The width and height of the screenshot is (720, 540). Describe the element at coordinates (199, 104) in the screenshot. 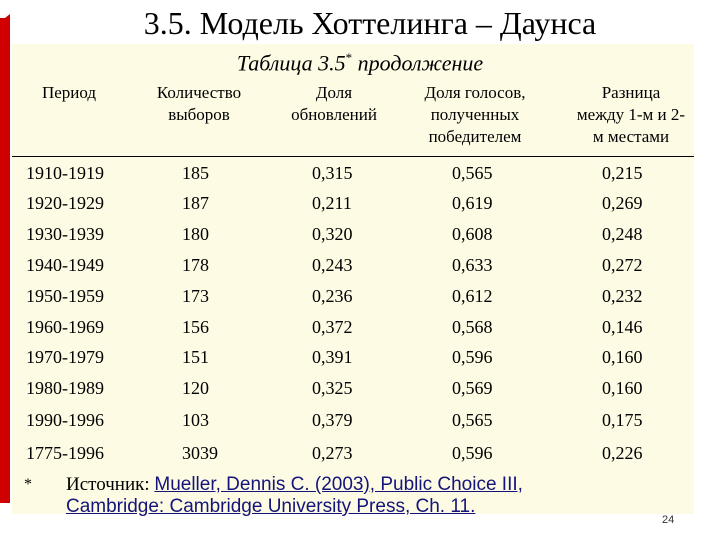

I see `header-elections: Количество выборов` at that location.